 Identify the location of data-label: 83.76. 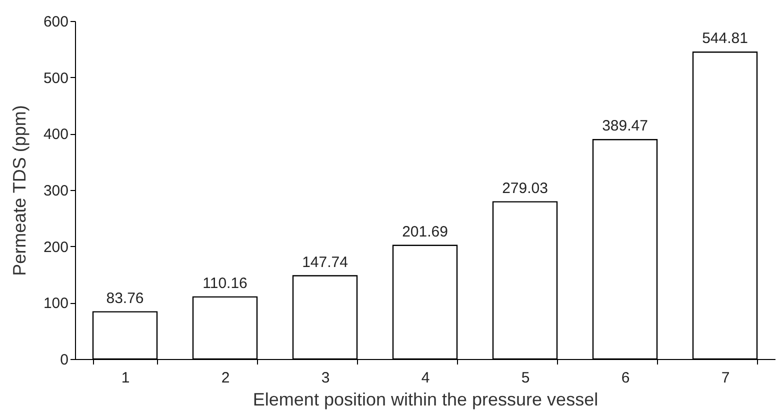
(125, 298).